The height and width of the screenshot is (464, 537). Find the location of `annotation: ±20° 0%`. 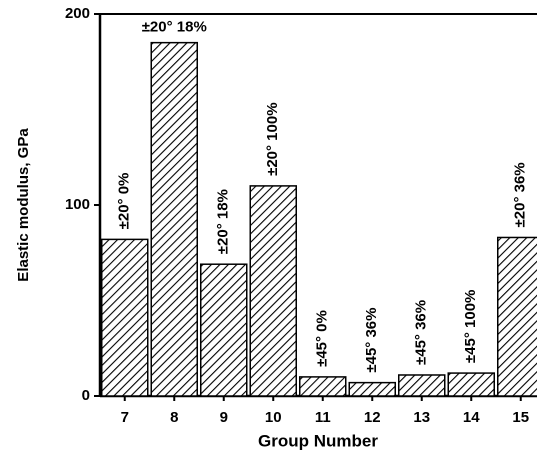

annotation: ±20° 0% is located at coordinates (124, 201).